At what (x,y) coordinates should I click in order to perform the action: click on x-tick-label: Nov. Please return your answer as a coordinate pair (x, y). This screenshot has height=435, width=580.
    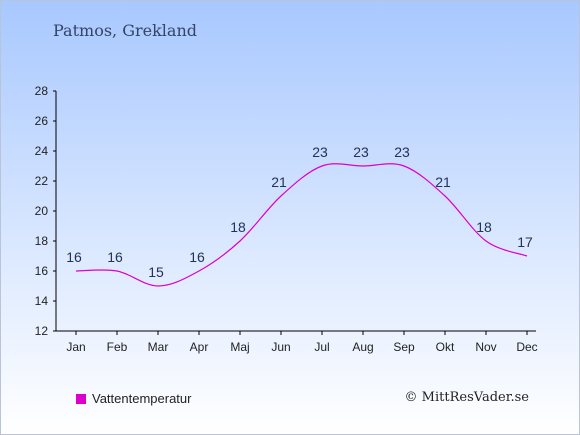
    Looking at the image, I should click on (485, 347).